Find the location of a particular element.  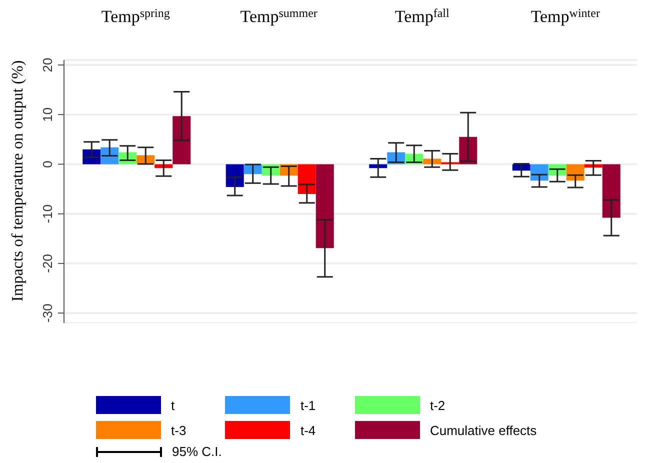

text: 95% C.I. is located at coordinates (197, 451).